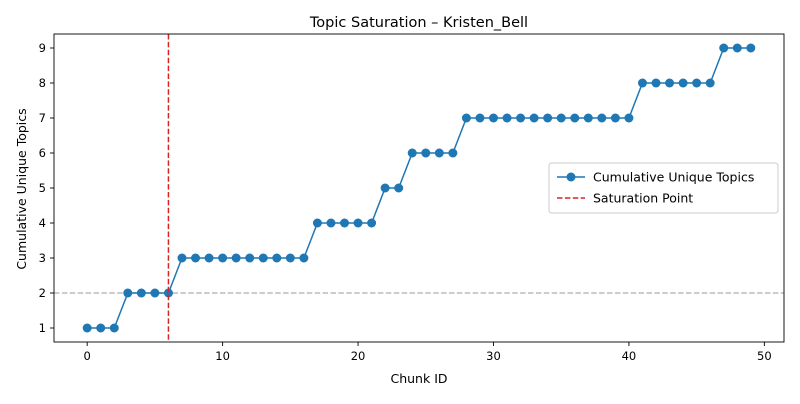 The image size is (800, 404). Describe the element at coordinates (493, 356) in the screenshot. I see `x-tick-label: 30` at that location.